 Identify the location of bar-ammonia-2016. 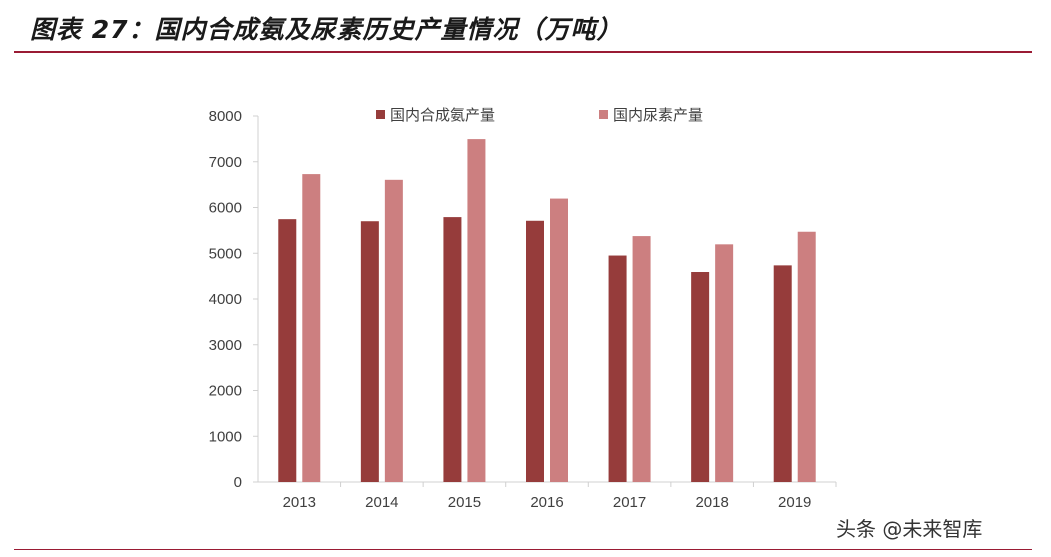
(535, 351).